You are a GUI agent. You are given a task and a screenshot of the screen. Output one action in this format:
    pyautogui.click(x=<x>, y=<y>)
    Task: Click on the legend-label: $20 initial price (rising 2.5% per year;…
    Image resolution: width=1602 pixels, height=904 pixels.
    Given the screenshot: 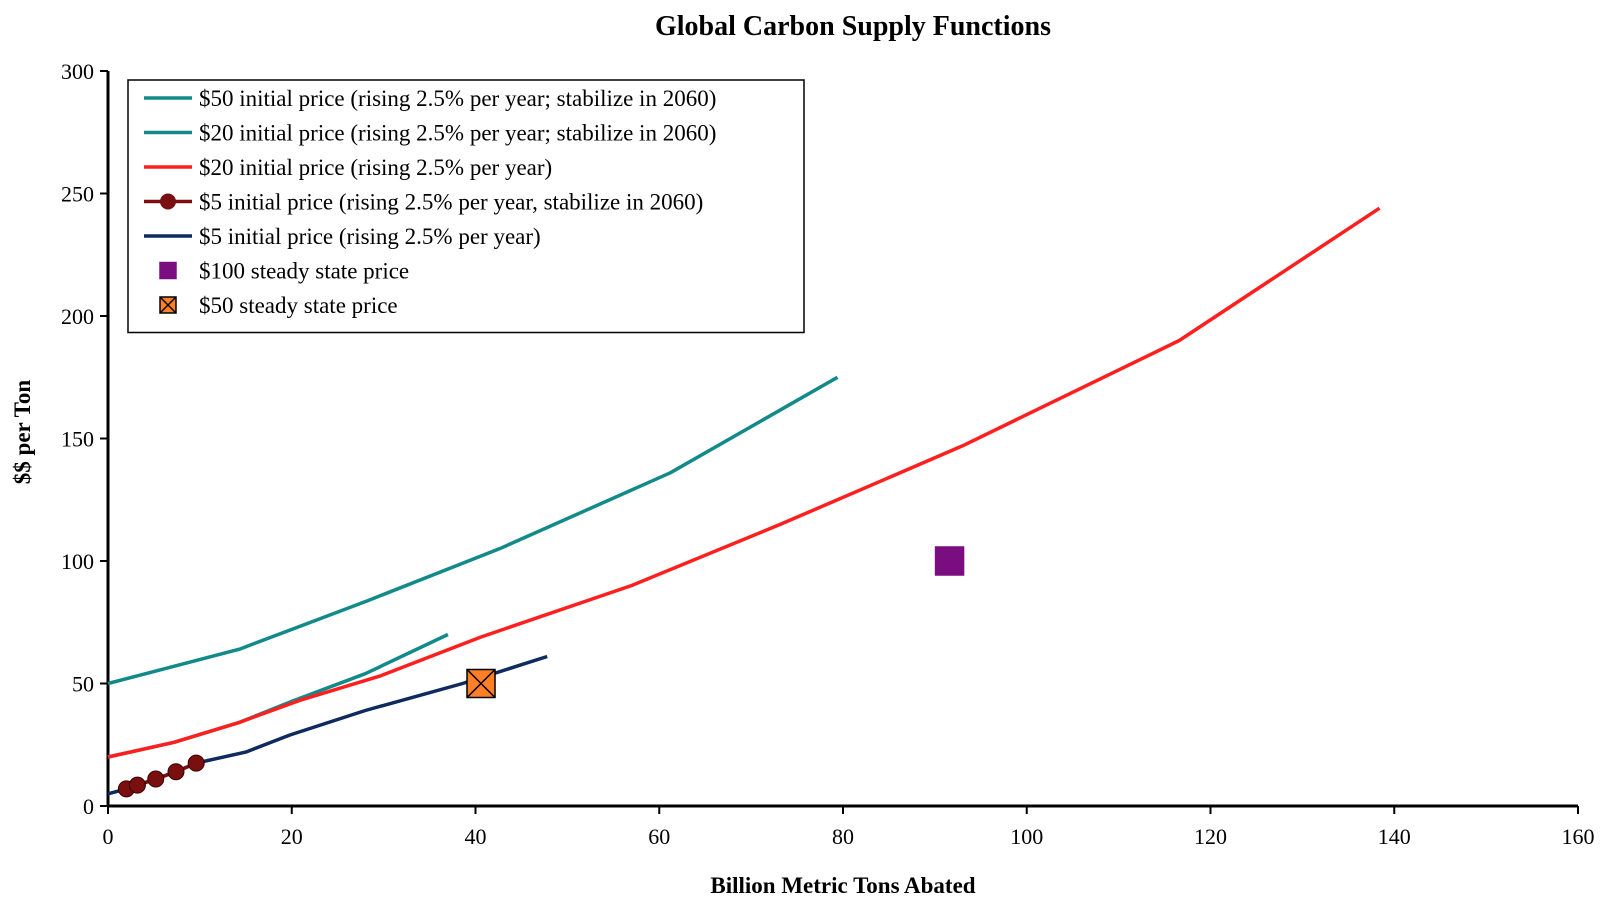 What is the action you would take?
    pyautogui.click(x=457, y=133)
    